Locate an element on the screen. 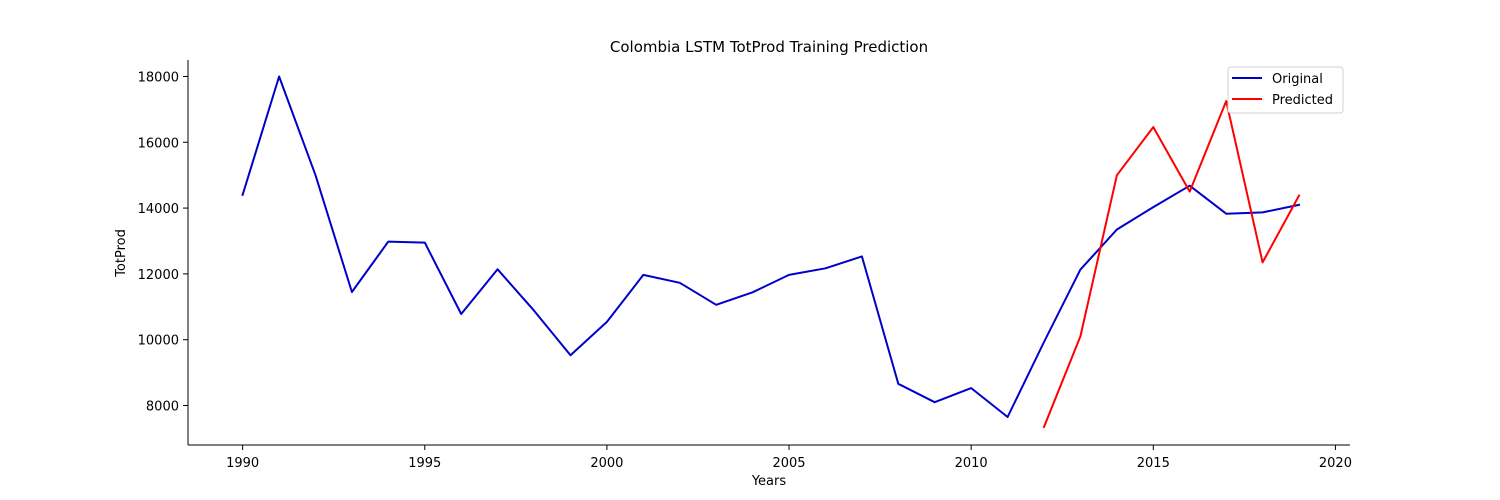 The width and height of the screenshot is (1500, 500). x-tick-label: 1995 is located at coordinates (424, 463).